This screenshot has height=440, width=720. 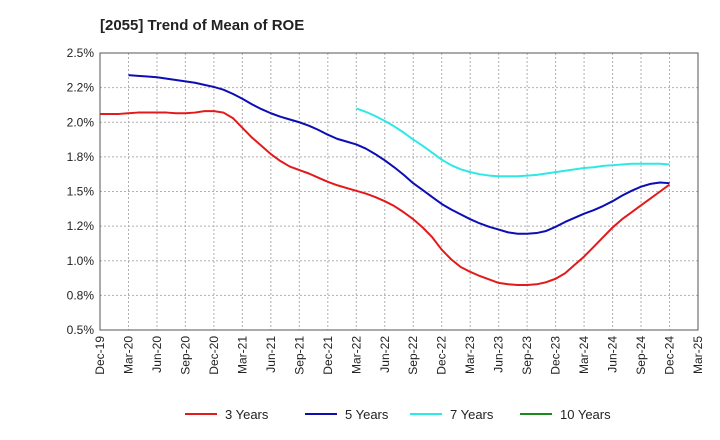 I want to click on y-tick-label: 2.0%, so click(x=81, y=122).